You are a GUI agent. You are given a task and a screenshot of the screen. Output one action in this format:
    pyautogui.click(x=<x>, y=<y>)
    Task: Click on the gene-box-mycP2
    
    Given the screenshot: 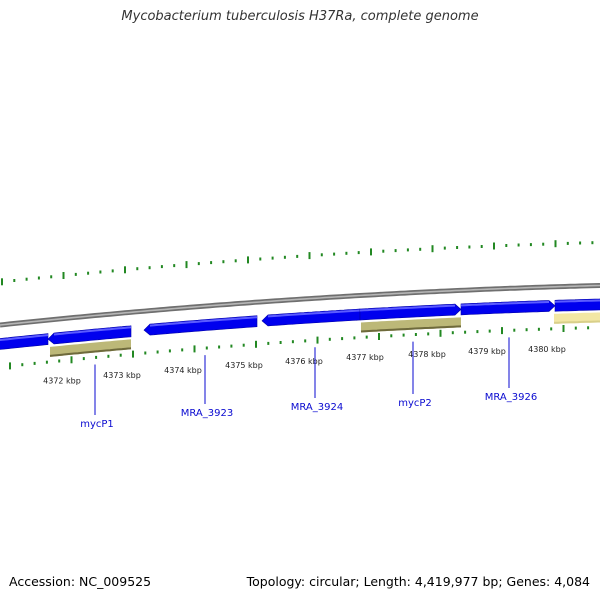 What is the action you would take?
    pyautogui.click(x=411, y=325)
    